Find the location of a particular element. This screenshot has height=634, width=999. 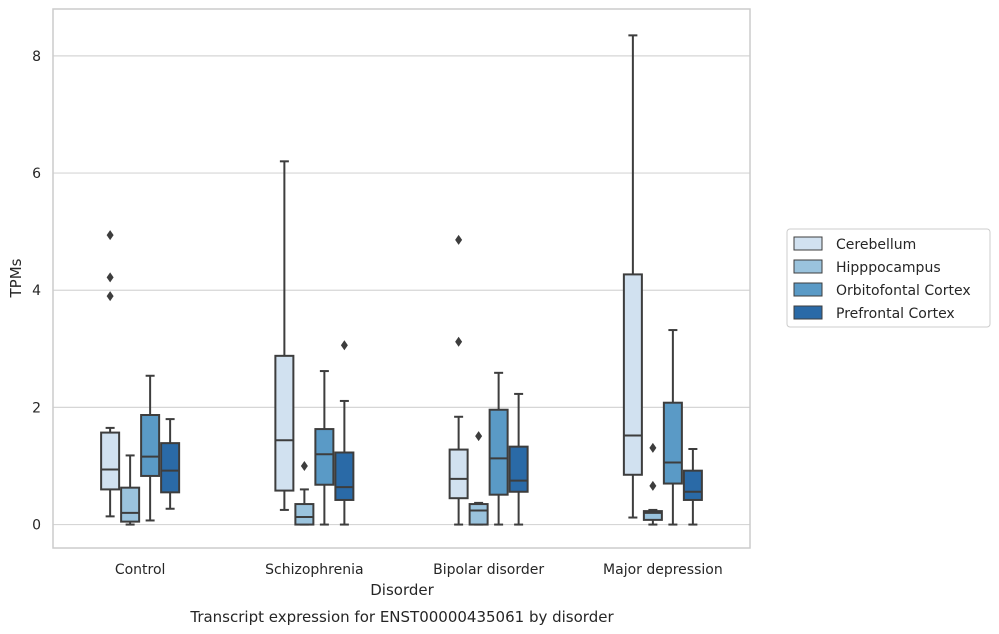

y-axis-title: TPMs is located at coordinates (16, 278).